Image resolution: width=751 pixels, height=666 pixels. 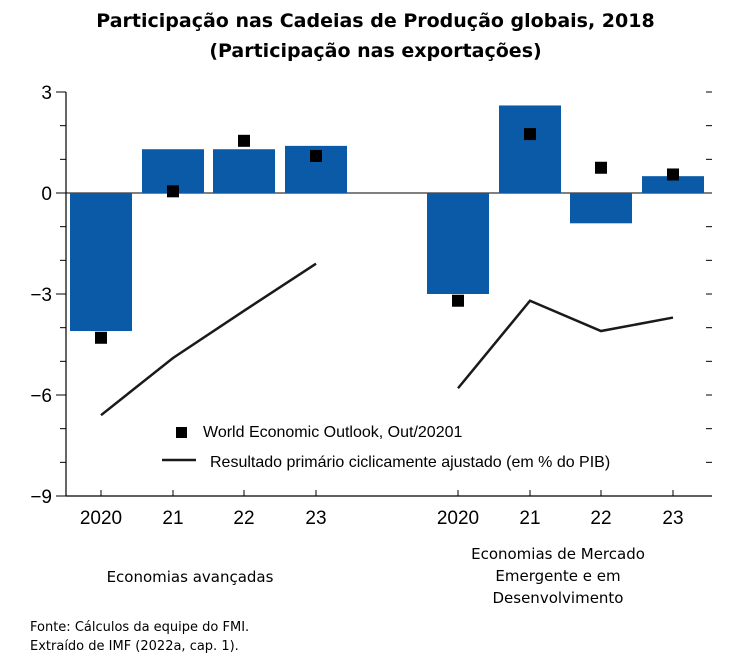 What do you see at coordinates (134, 646) in the screenshot?
I see `source-ref: Extraído de IMF (2022a, cap. 1).` at bounding box center [134, 646].